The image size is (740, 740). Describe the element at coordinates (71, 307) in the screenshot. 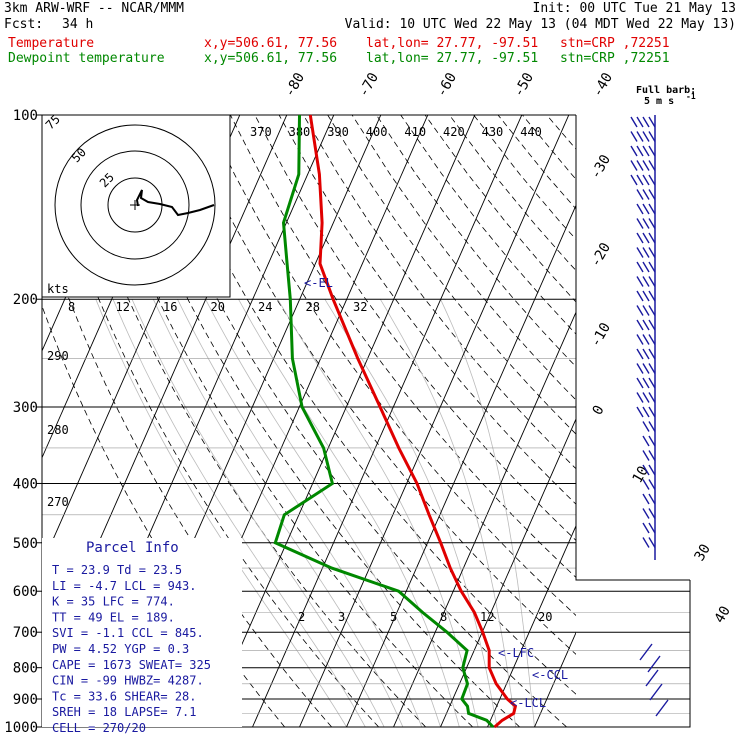

I see `mixing-ratio-top-8: 8` at that location.